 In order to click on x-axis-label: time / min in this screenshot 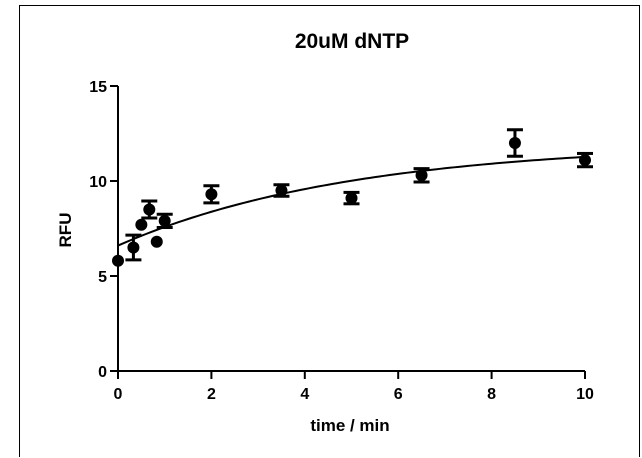, I will do `click(349, 425)`.